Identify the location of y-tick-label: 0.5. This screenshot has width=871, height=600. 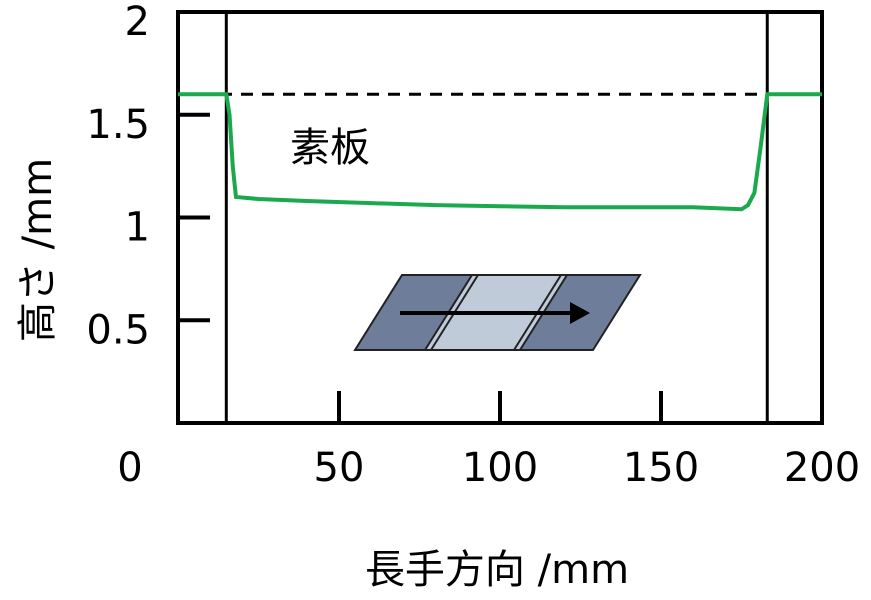
(118, 330).